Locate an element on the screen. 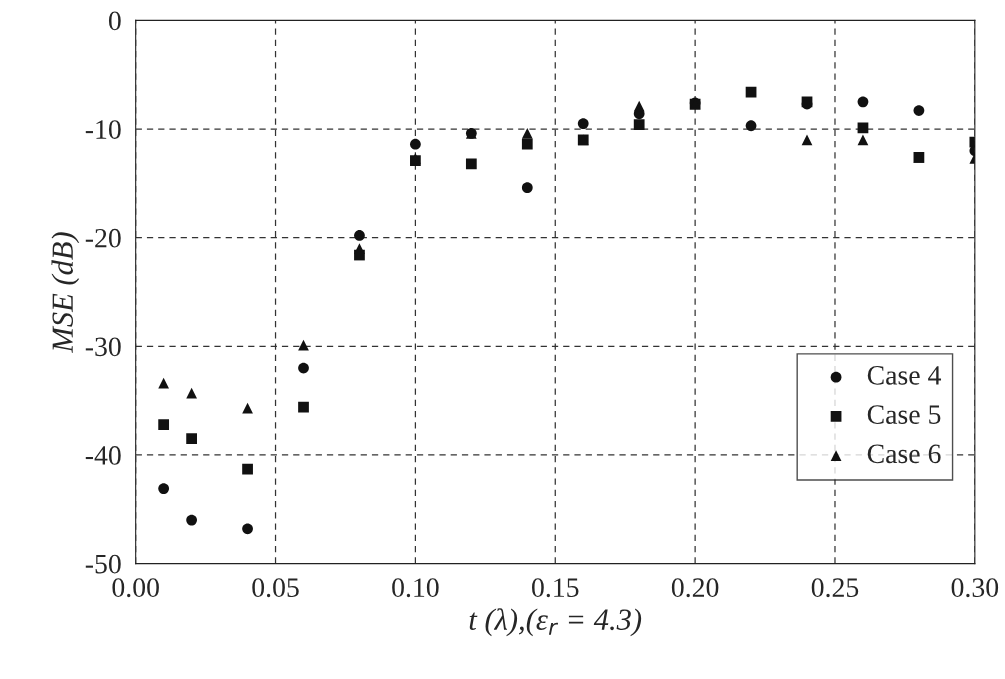 The width and height of the screenshot is (1005, 679). x-tick-label: 0.10 is located at coordinates (415, 588).